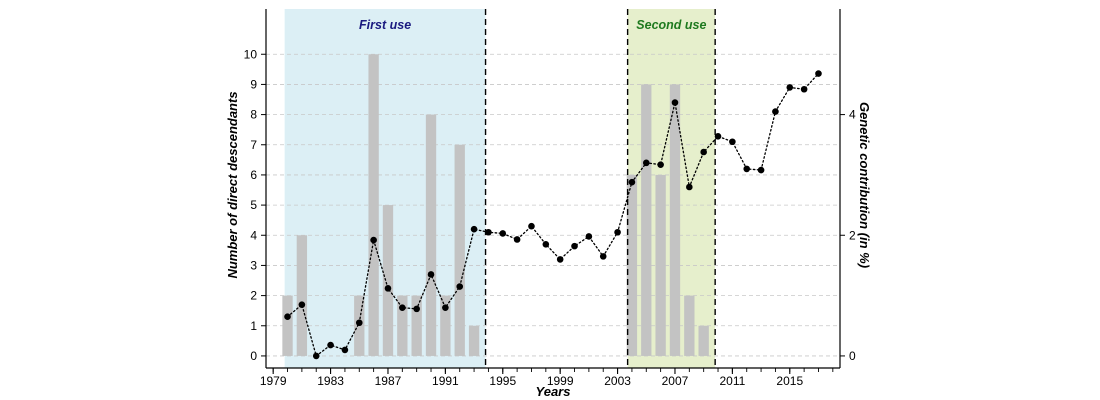 The height and width of the screenshot is (400, 1100). Describe the element at coordinates (646, 163) in the screenshot. I see `point-2005` at that location.